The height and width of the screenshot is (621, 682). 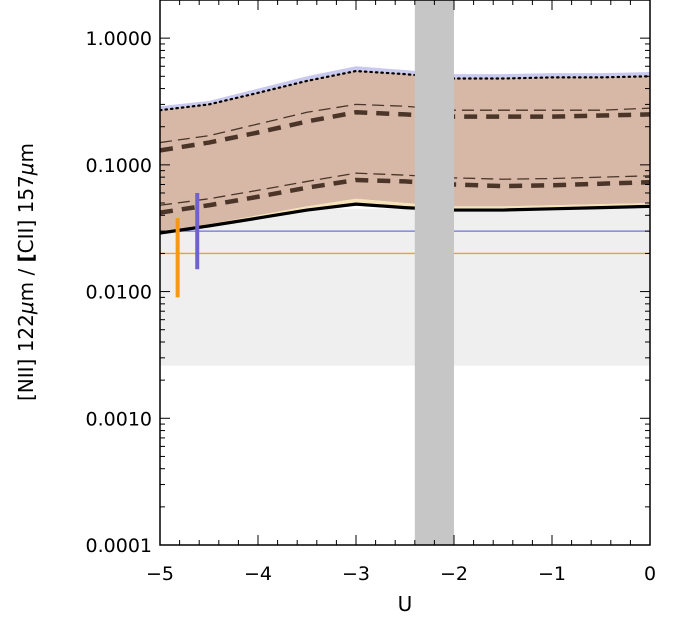 What do you see at coordinates (119, 546) in the screenshot?
I see `y-tick-label: 0.0001` at bounding box center [119, 546].